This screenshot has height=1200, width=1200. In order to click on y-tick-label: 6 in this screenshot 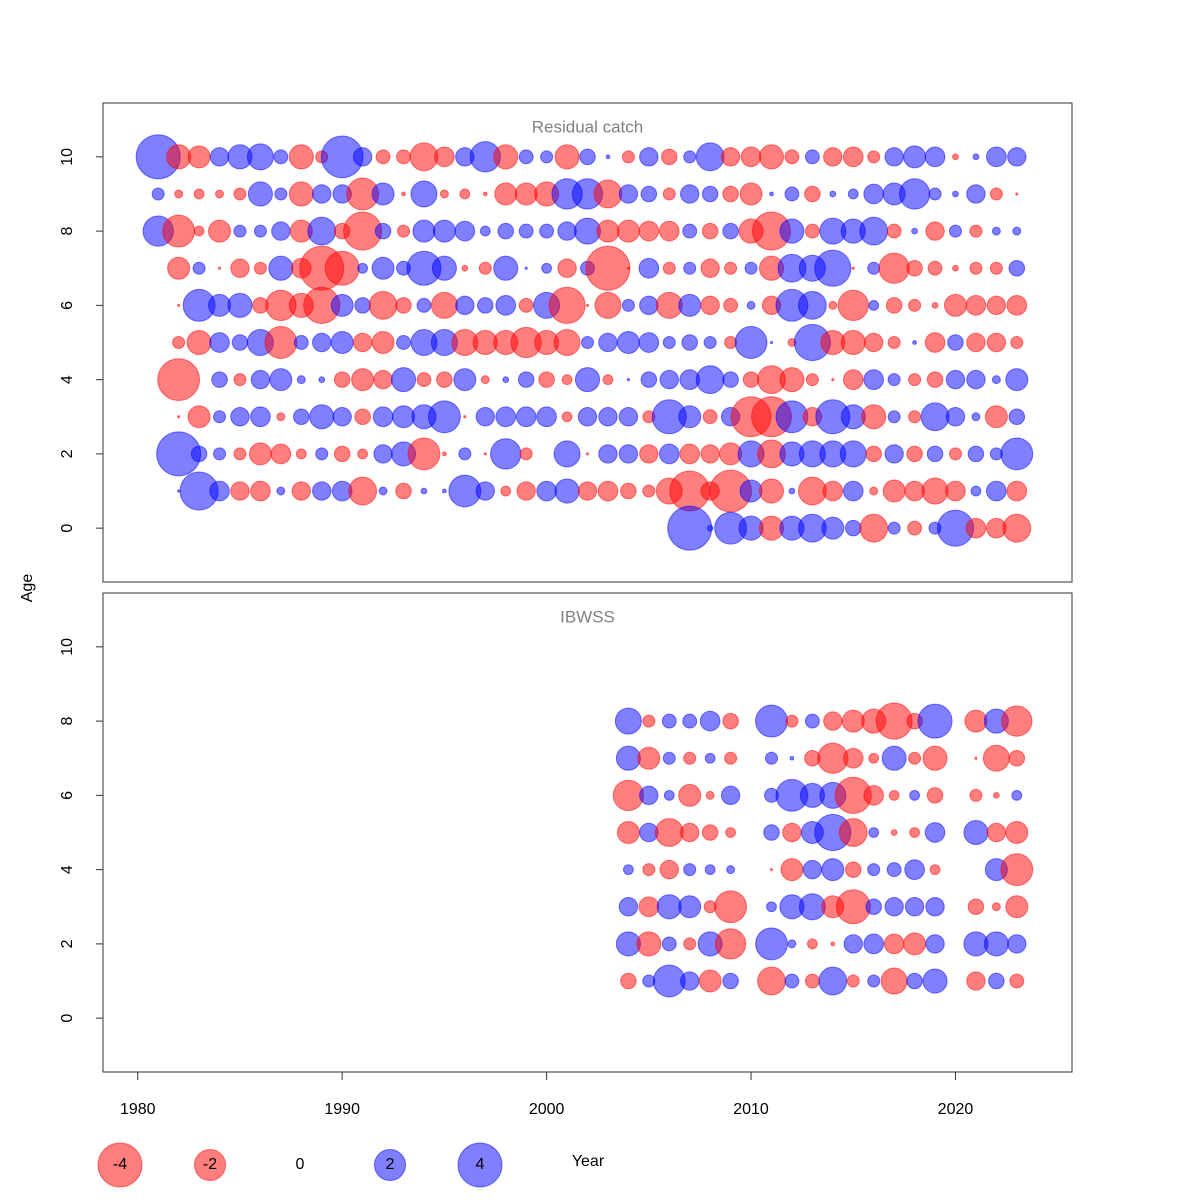, I will do `click(67, 795)`.